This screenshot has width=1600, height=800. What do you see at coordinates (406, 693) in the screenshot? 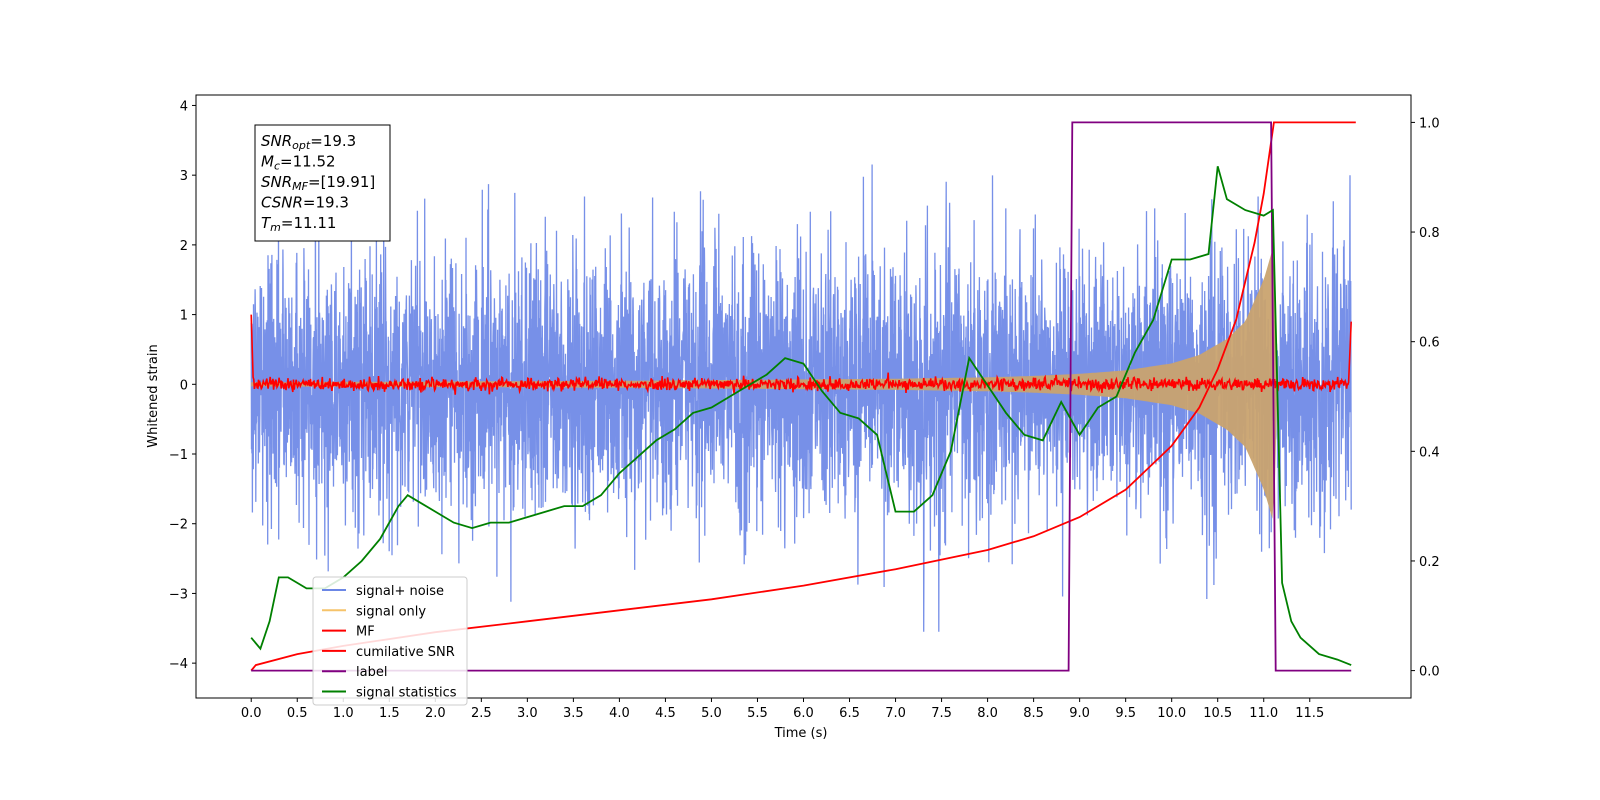
I see `legend-label: signal statistics` at bounding box center [406, 693].